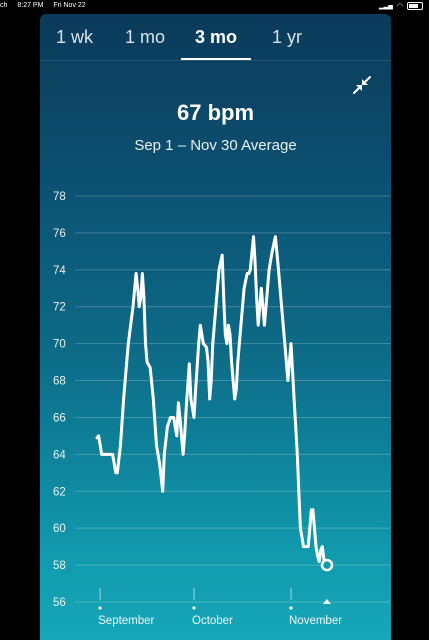 The image size is (429, 640). I want to click on status-date: Fri Nov 22, so click(69, 5).